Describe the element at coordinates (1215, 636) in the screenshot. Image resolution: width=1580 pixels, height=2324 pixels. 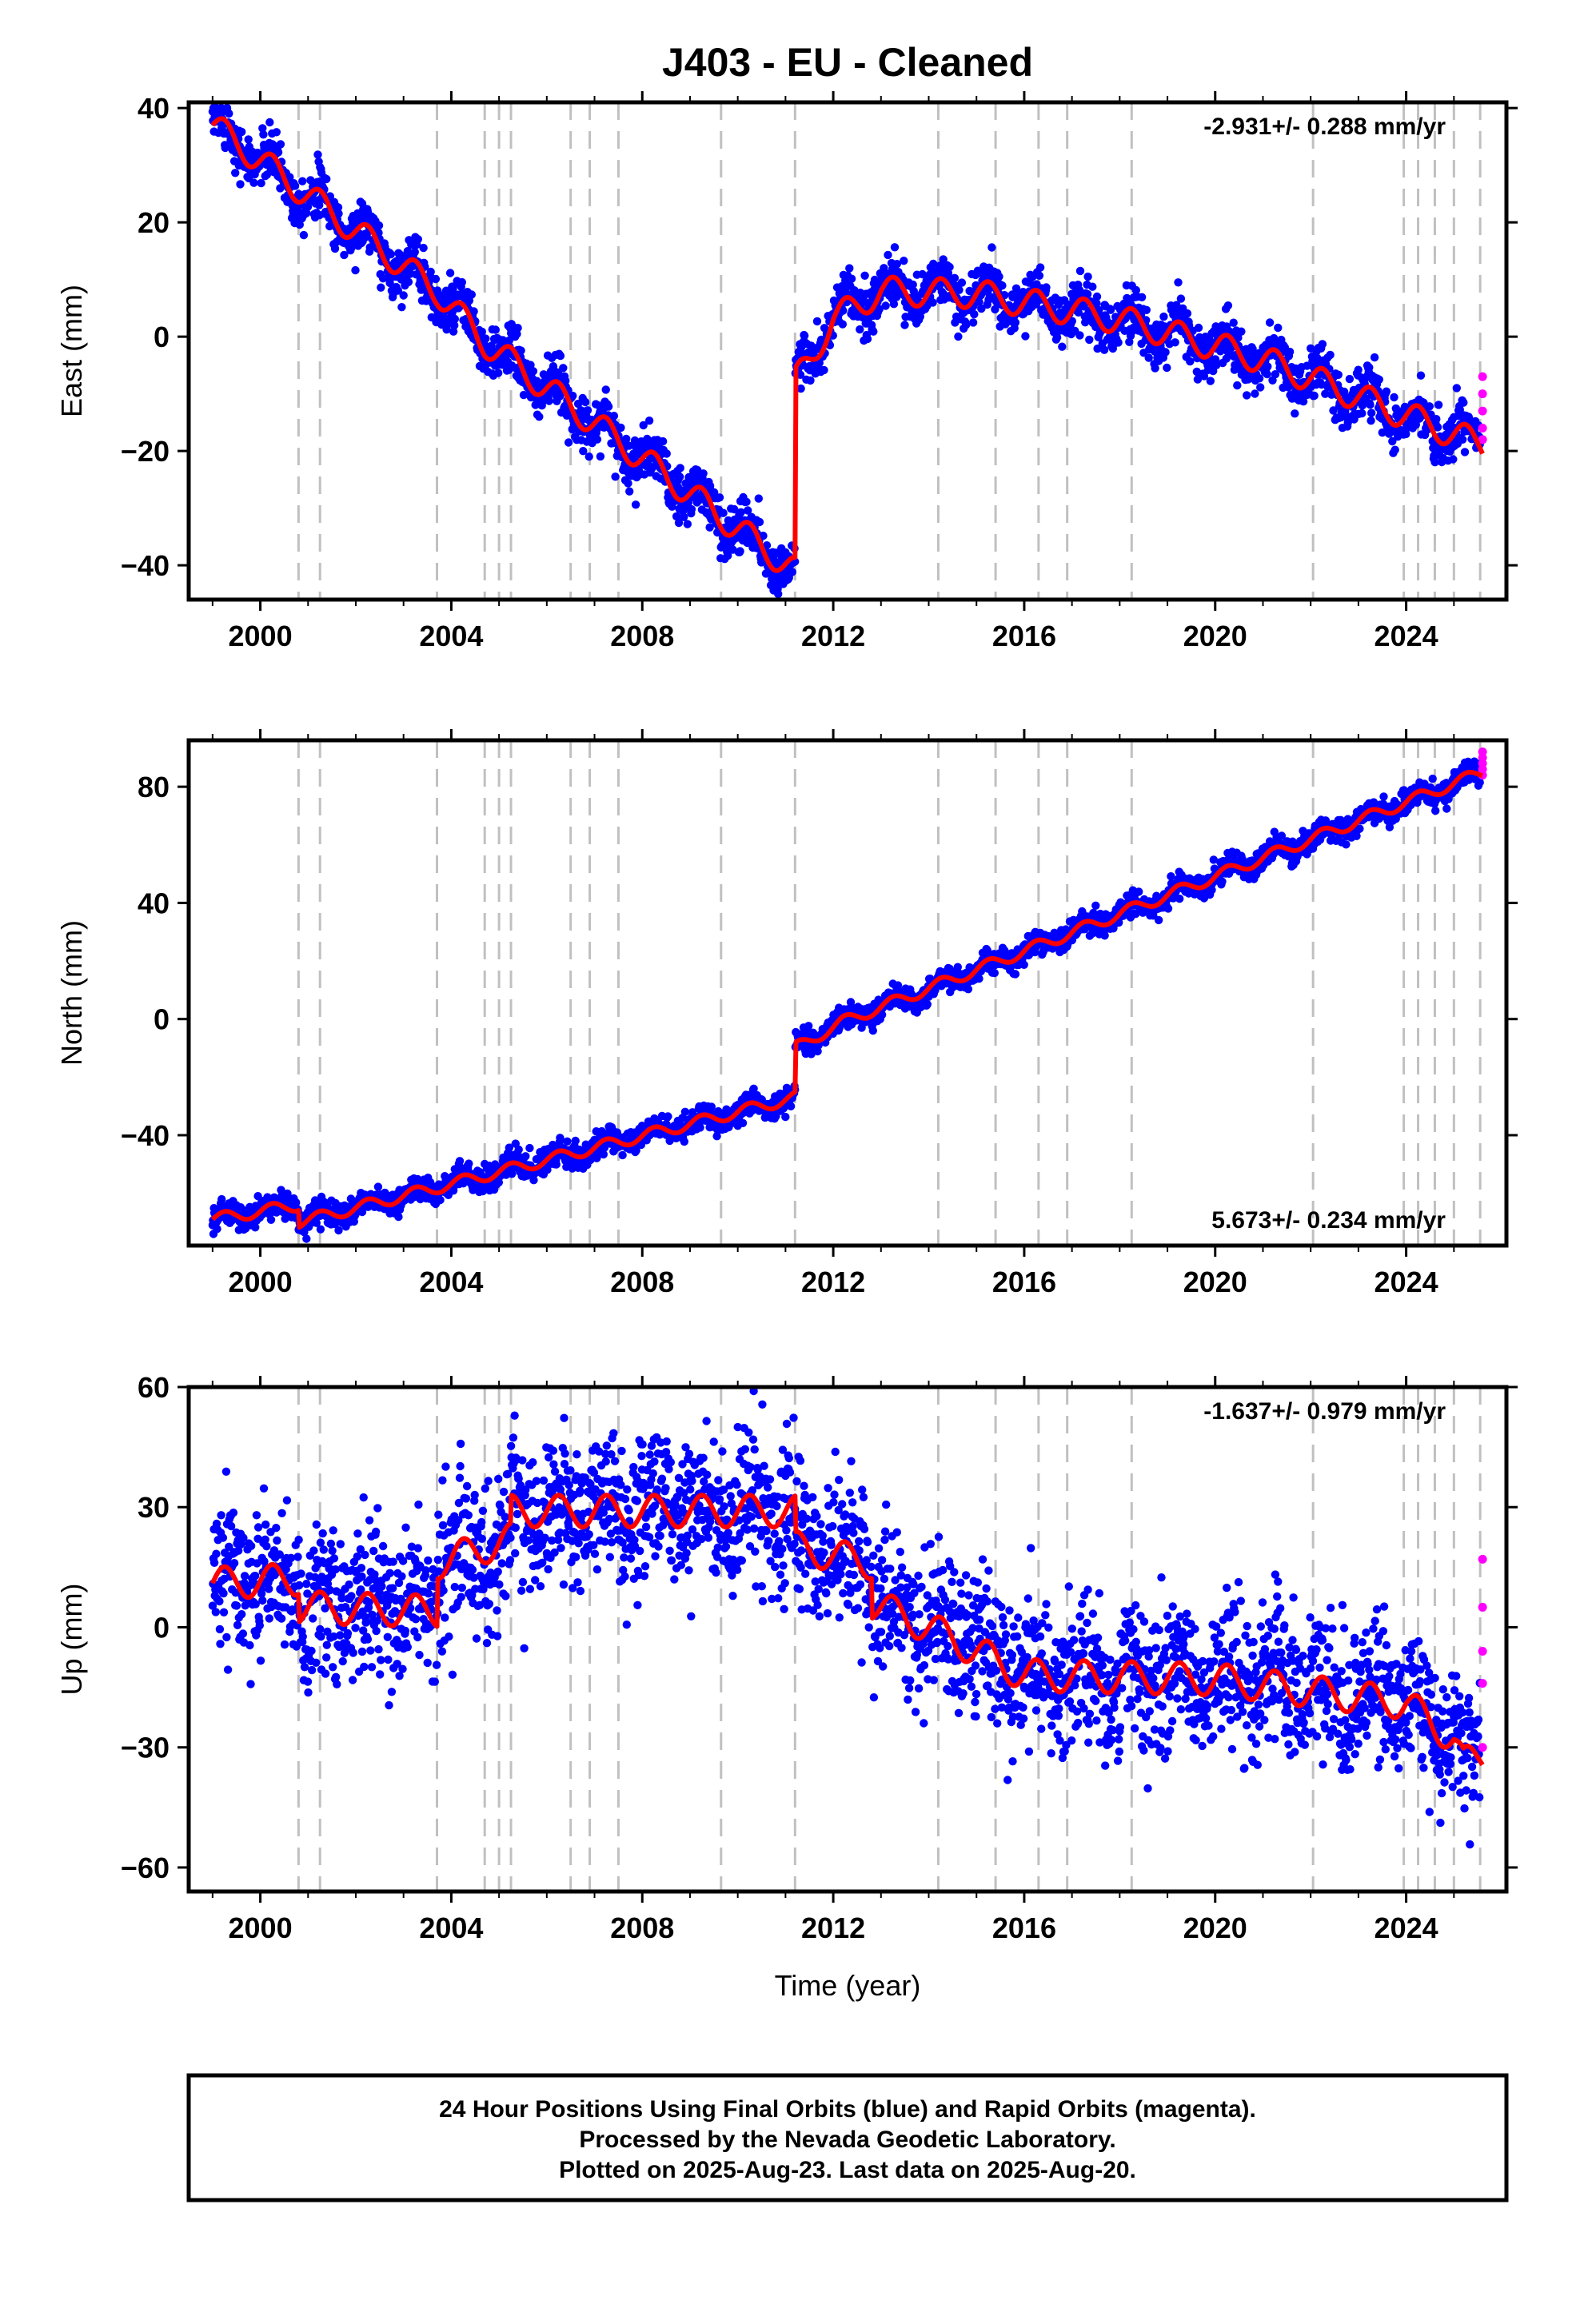
I see `x-tick-label: 2020` at that location.